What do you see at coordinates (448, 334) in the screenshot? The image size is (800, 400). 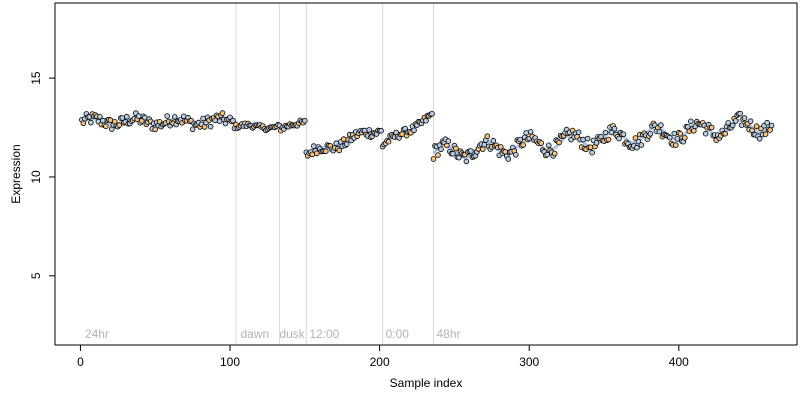 I see `time-annotation: 48hr` at bounding box center [448, 334].